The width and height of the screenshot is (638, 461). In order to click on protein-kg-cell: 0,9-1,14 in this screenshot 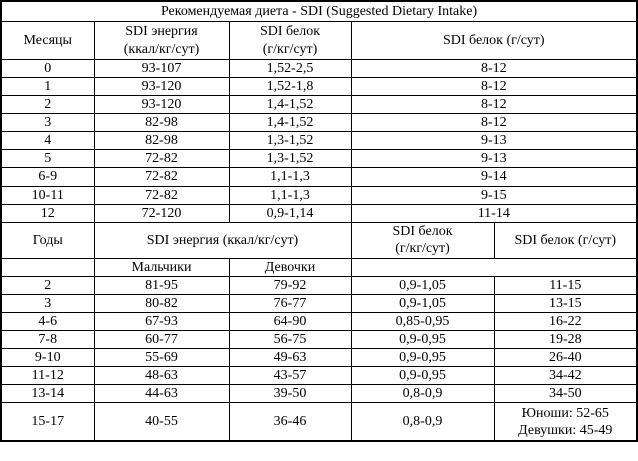, I will do `click(290, 213)`.